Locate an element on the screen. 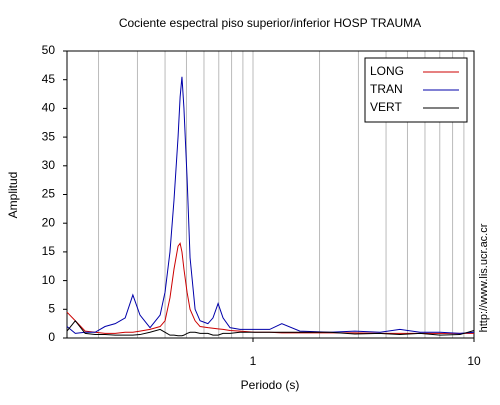 The image size is (500, 405). y-tick-label: 15 is located at coordinates (49, 251).